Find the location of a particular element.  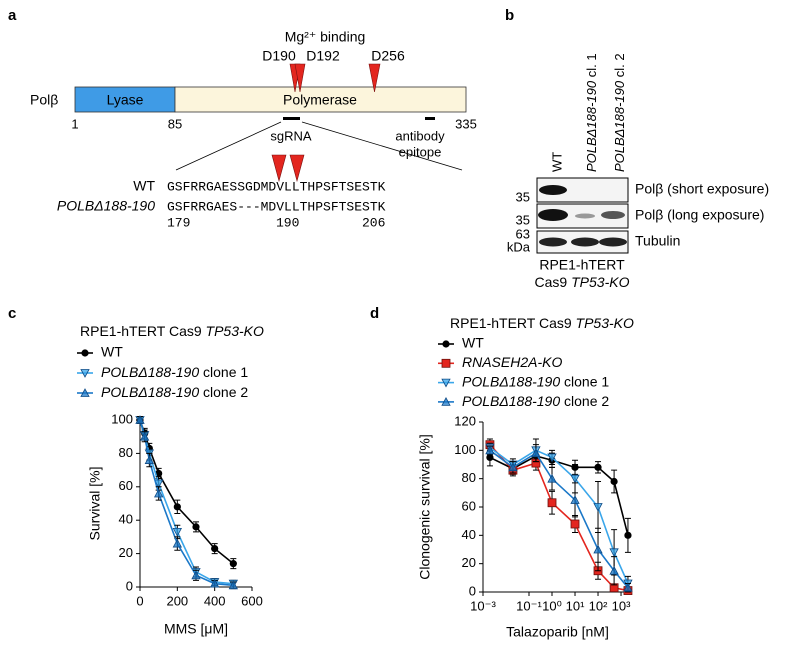

protein-name: Polβ is located at coordinates (44, 100).